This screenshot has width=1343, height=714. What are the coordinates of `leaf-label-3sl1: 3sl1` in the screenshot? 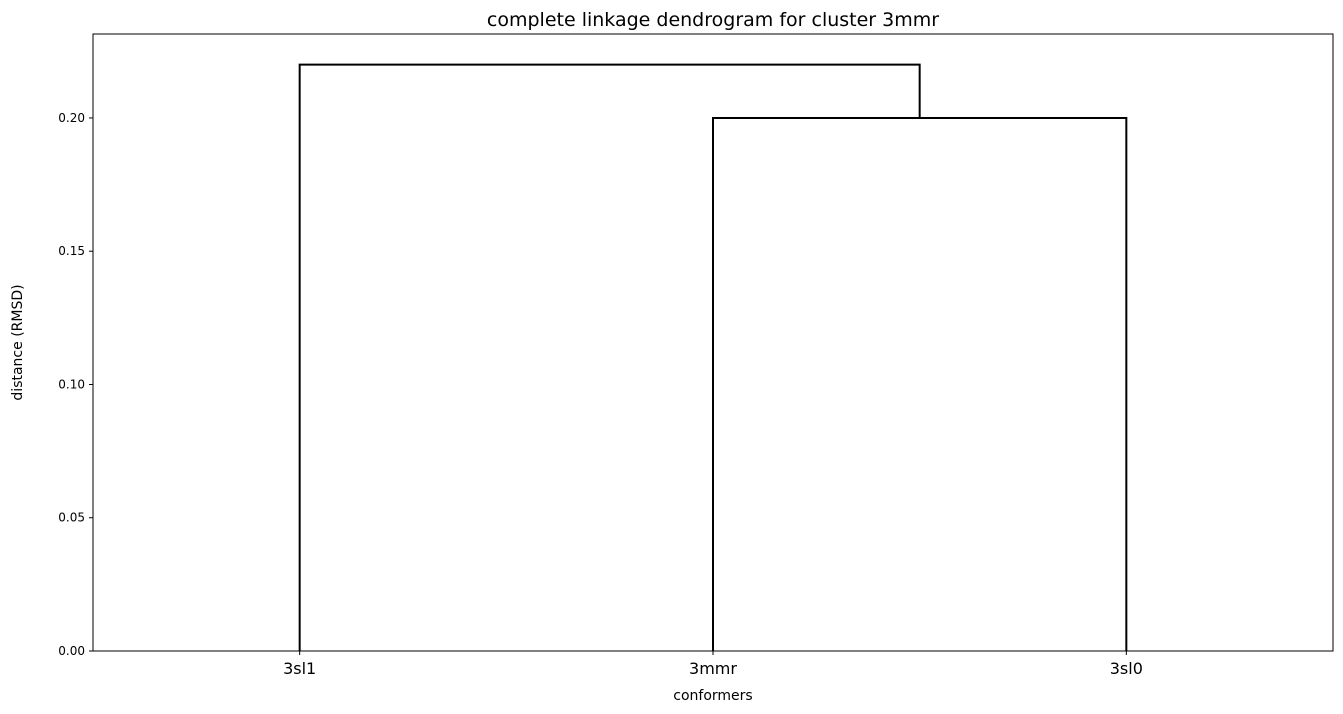 It's located at (299, 668).